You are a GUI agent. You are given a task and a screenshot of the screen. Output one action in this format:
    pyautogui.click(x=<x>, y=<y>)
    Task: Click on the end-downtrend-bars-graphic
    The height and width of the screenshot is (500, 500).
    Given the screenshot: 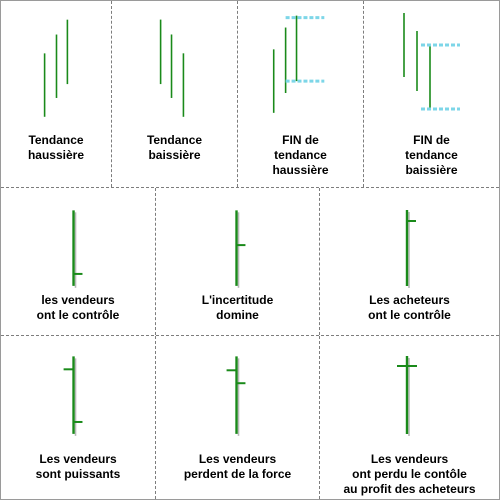 What is the action you would take?
    pyautogui.click(x=431, y=62)
    